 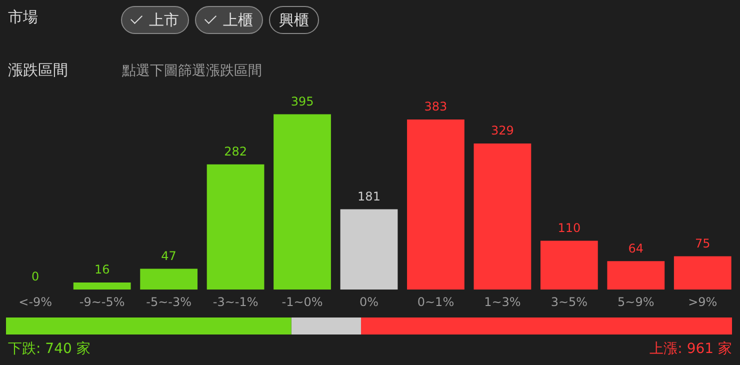 What do you see at coordinates (636, 248) in the screenshot?
I see `data-label: 64` at bounding box center [636, 248].